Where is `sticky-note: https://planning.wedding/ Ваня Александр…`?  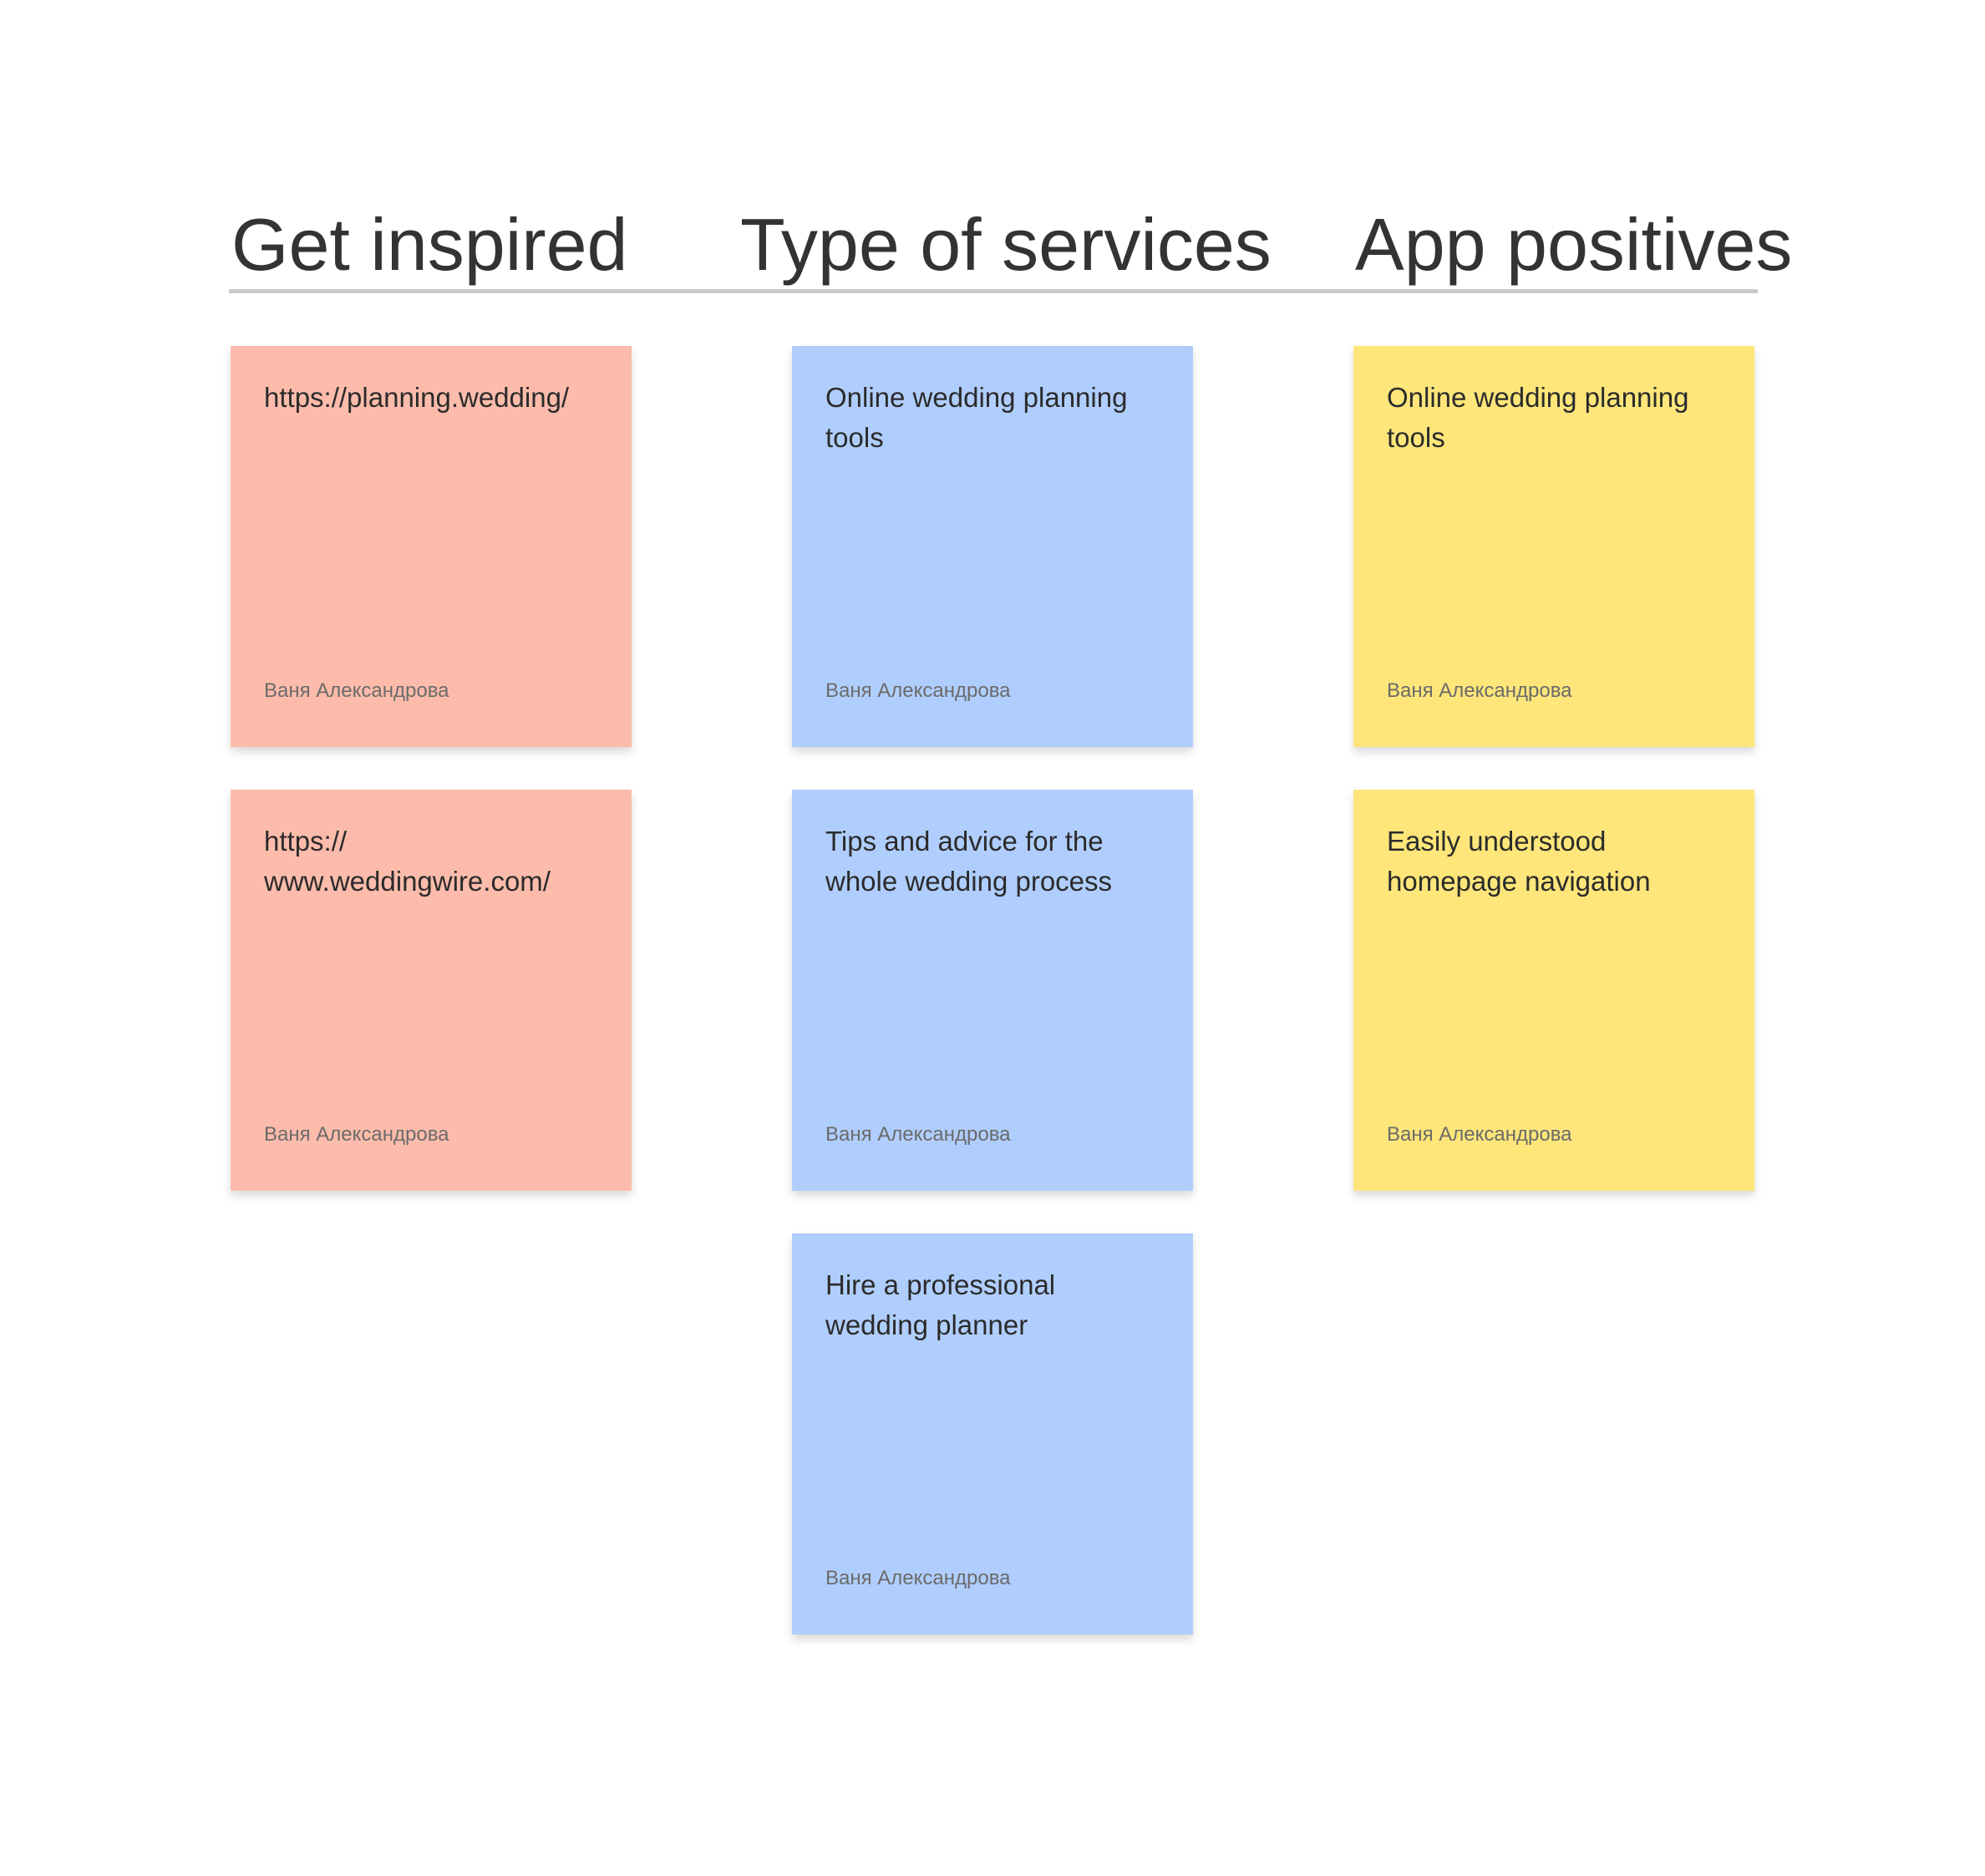
sticky-note: https://planning.wedding/ Ваня Александр… is located at coordinates (431, 546).